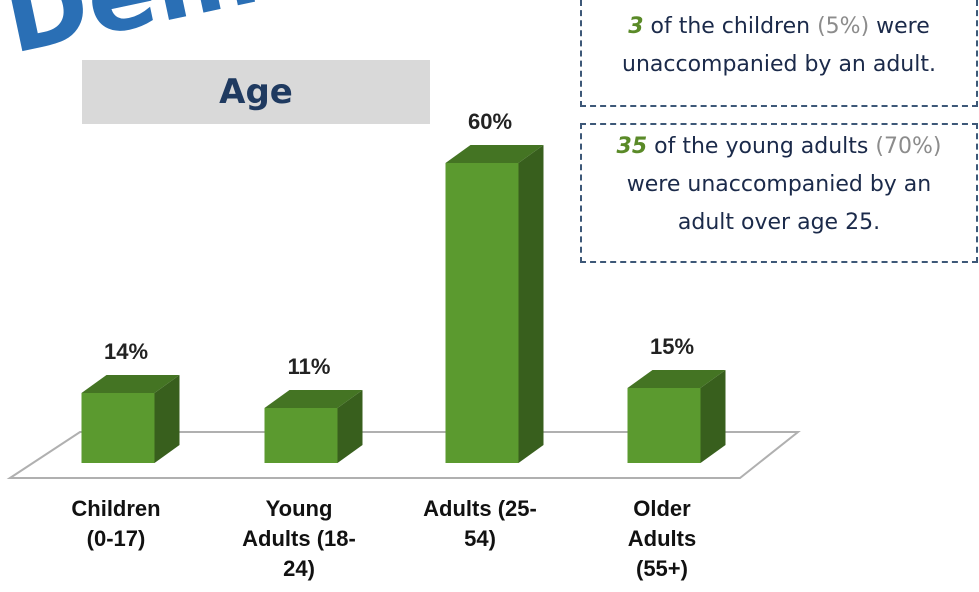  Describe the element at coordinates (403, 455) in the screenshot. I see `floor` at that location.